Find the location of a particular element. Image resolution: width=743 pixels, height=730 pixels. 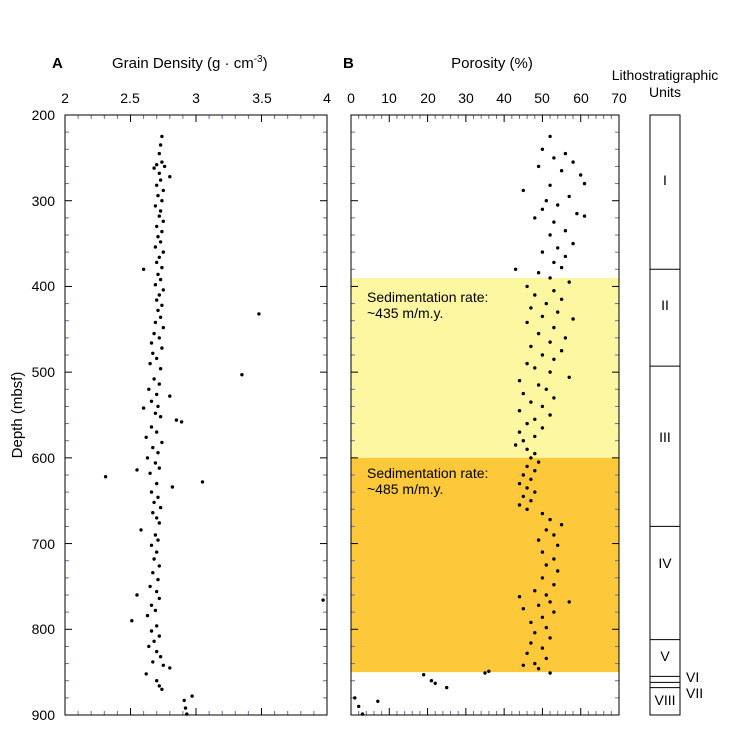

depth-tick-labels: 200 300 400 500 600 700 800 900 is located at coordinates (44, 415).